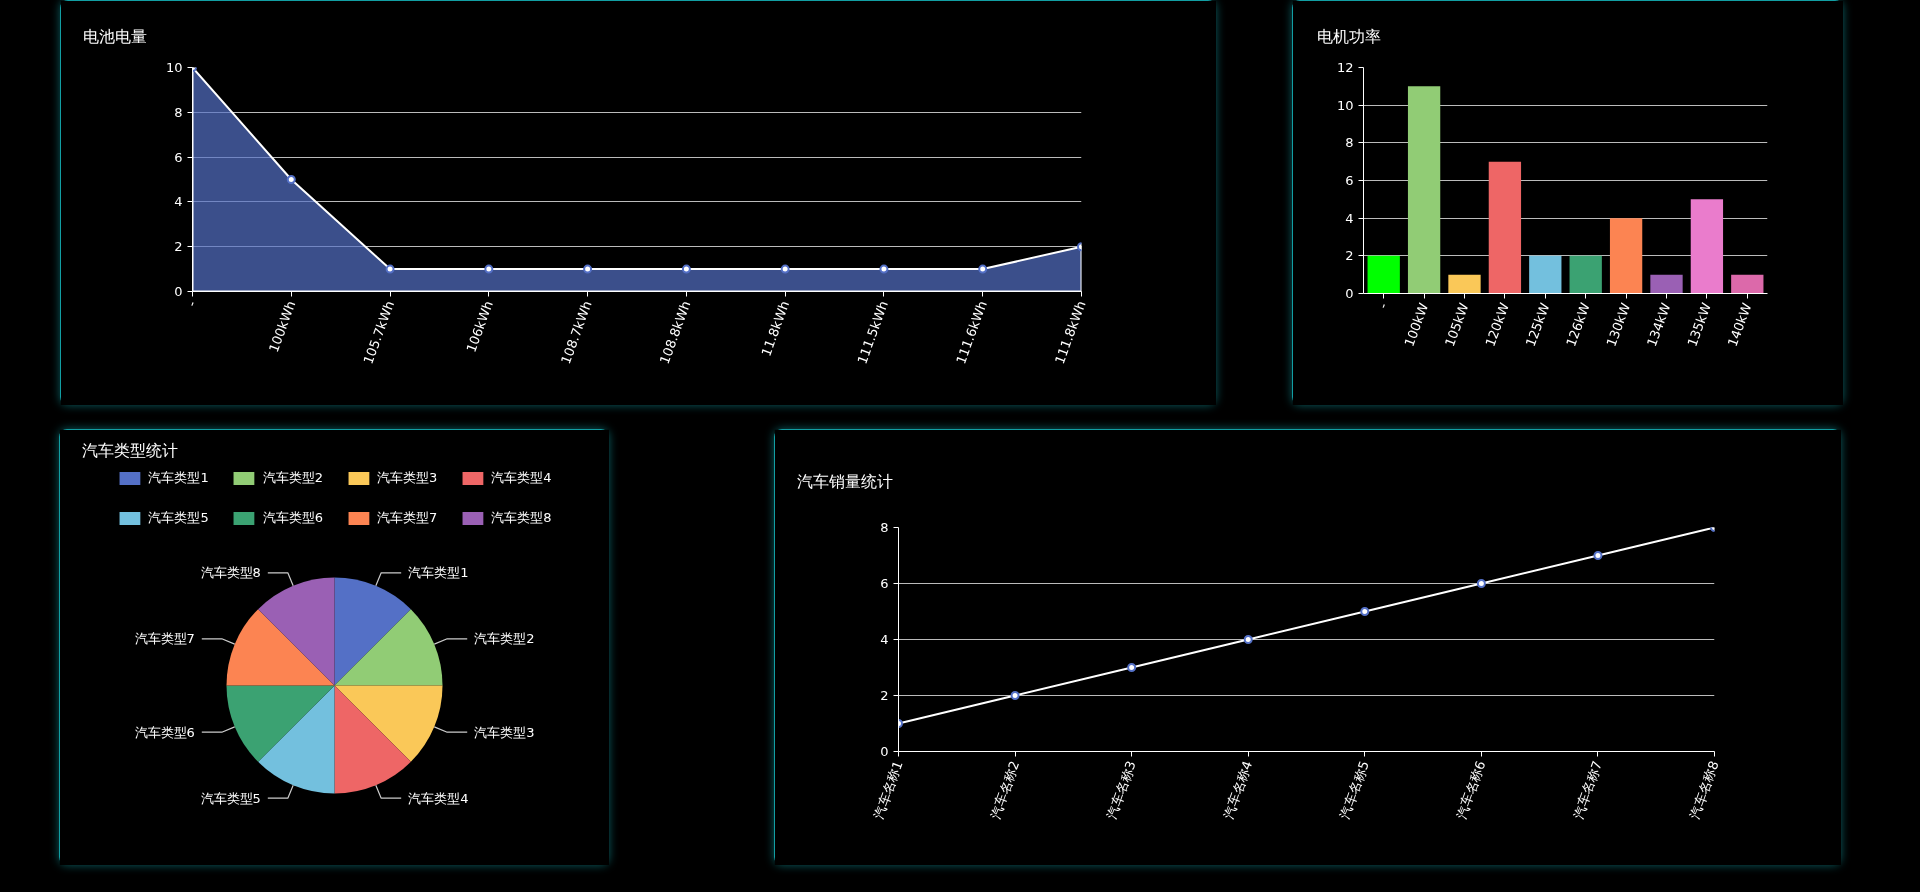  What do you see at coordinates (521, 478) in the screenshot?
I see `legend-label: 汽车类型4` at bounding box center [521, 478].